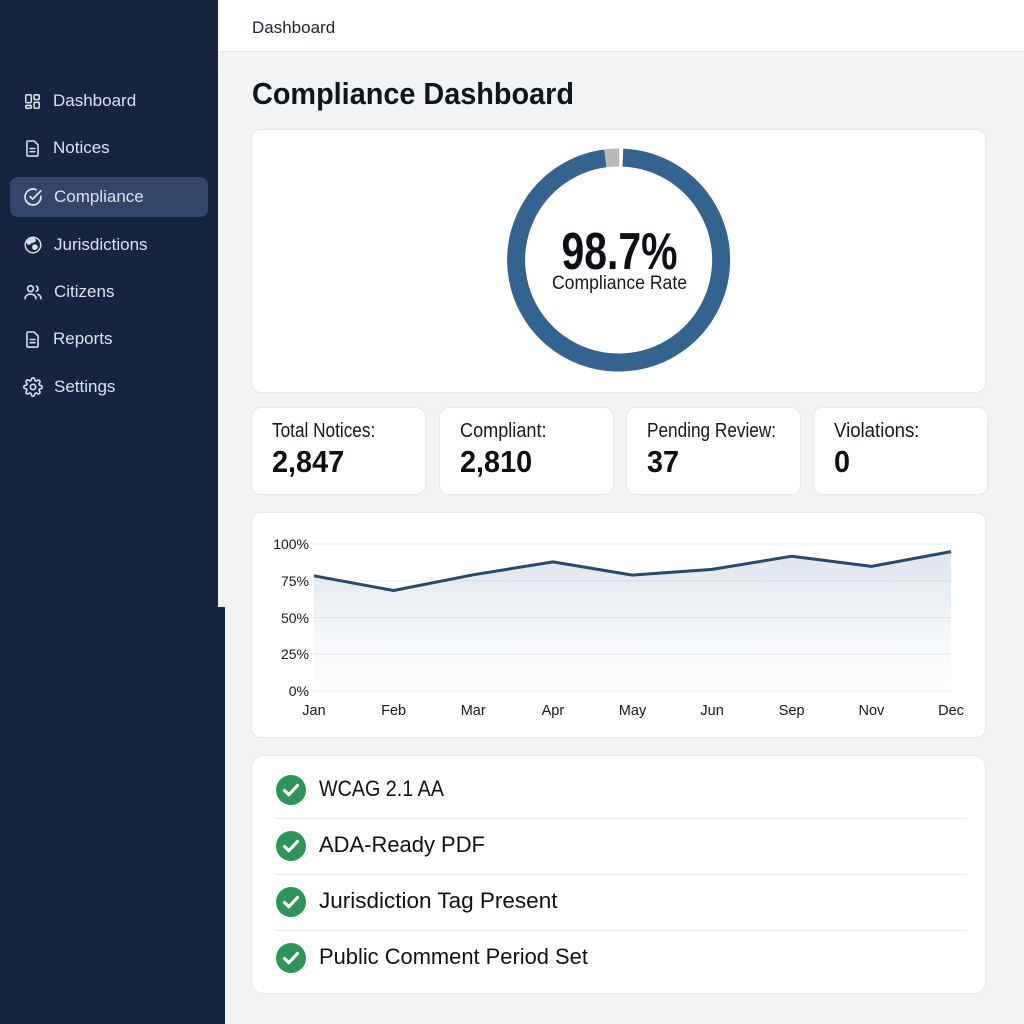 The height and width of the screenshot is (1024, 1024). Describe the element at coordinates (295, 618) in the screenshot. I see `svg-text: 50%` at that location.